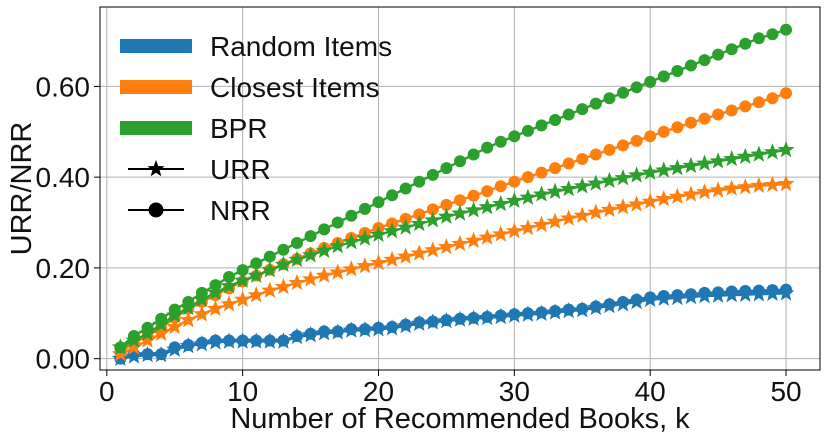 The width and height of the screenshot is (830, 440). I want to click on x-tick-label: 20, so click(378, 391).